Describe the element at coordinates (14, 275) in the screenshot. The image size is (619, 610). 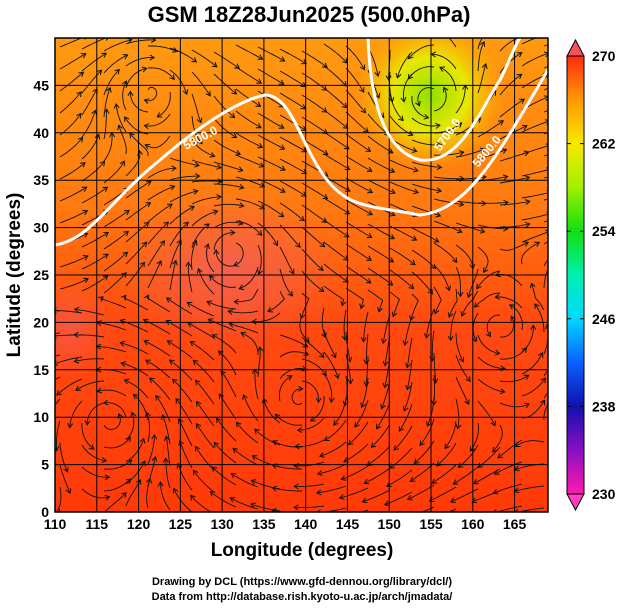
I see `y-axis-label: Latitude (degrees)` at that location.